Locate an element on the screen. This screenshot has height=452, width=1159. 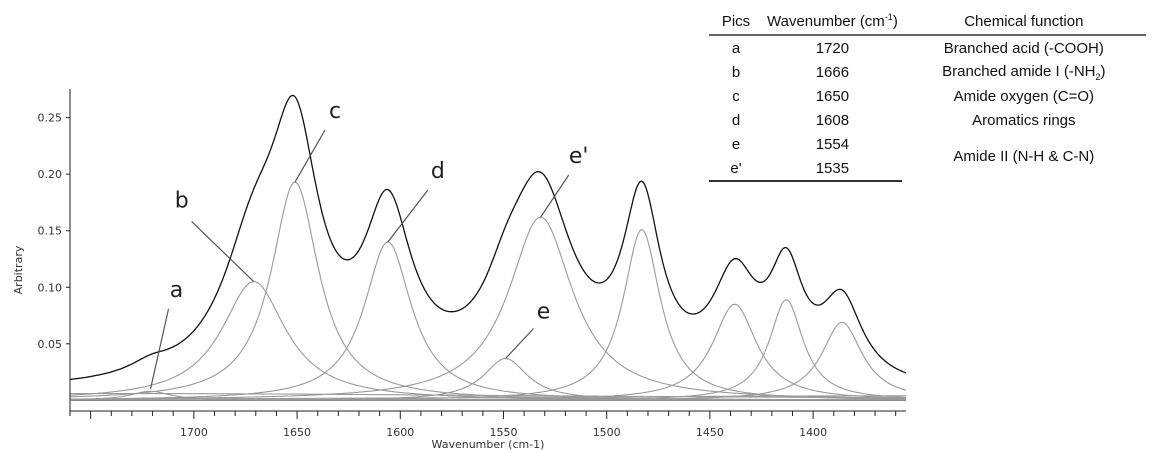
peak-label: d is located at coordinates (438, 171).